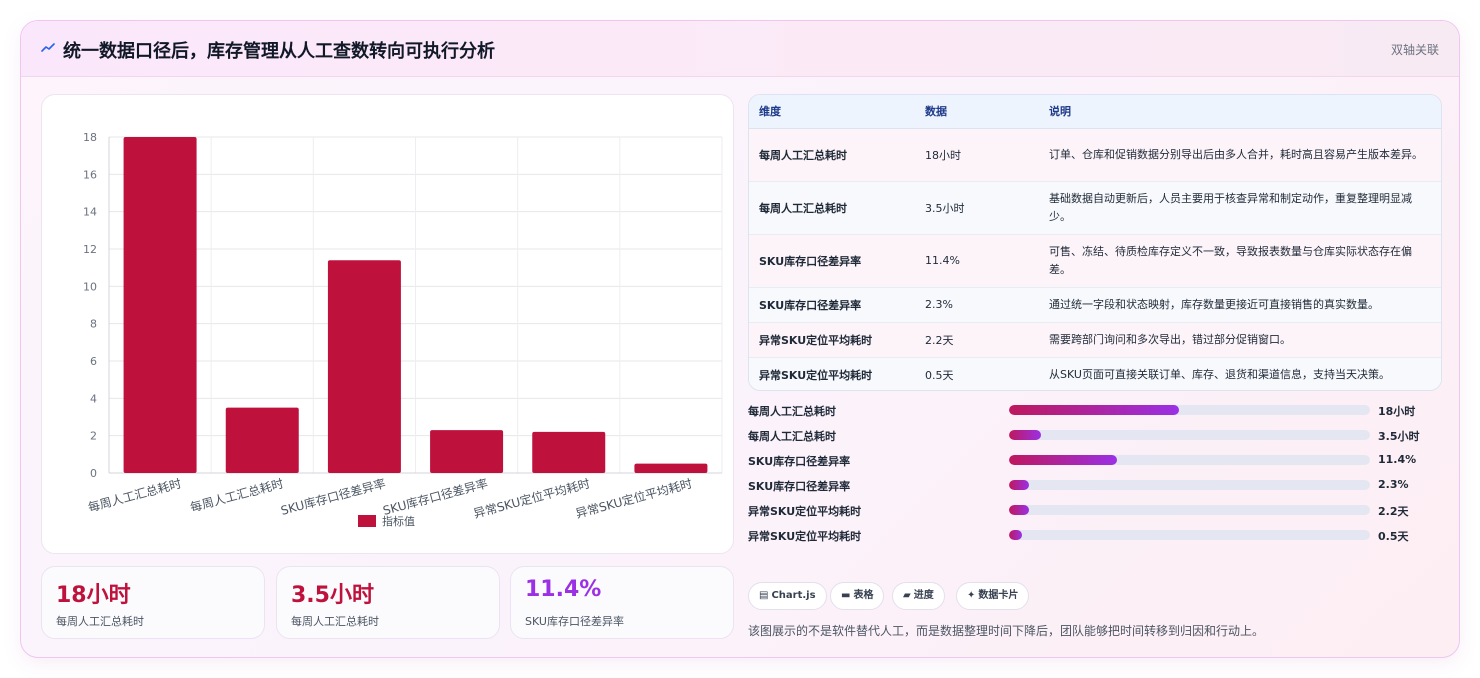  Describe the element at coordinates (90, 286) in the screenshot. I see `y-tick-label: 10` at that location.